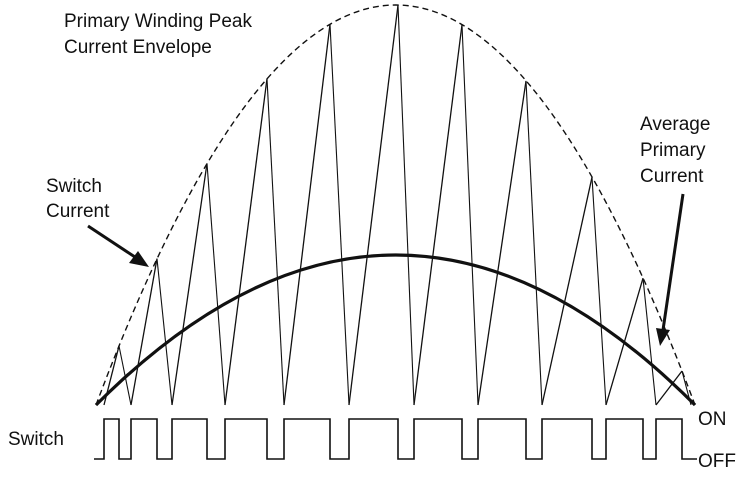 The width and height of the screenshot is (740, 477). Describe the element at coordinates (158, 21) in the screenshot. I see `envelope-label-line1: Primary Winding Peak` at that location.